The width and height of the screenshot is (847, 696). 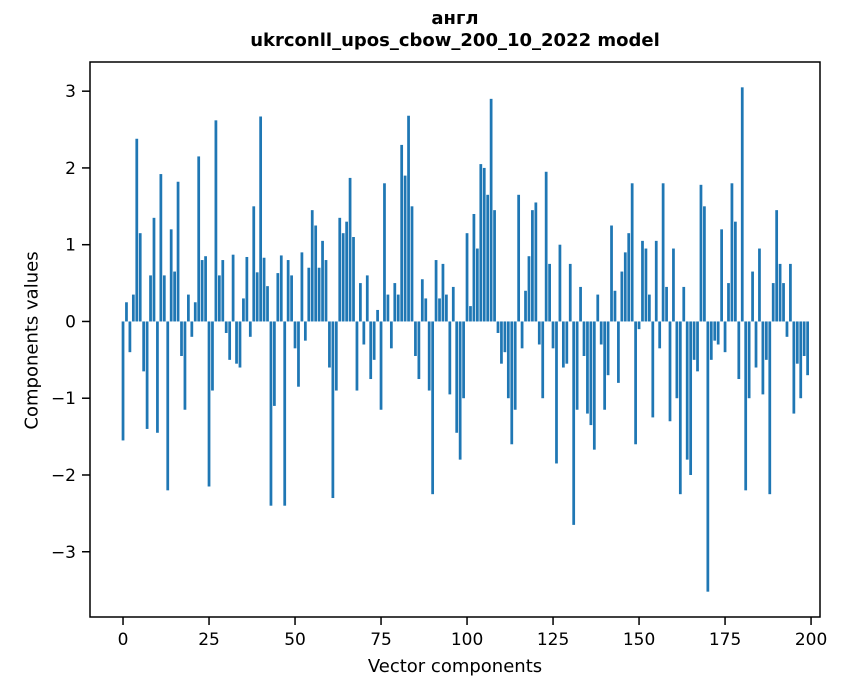 I want to click on x-tick-label: 75, so click(x=381, y=640).